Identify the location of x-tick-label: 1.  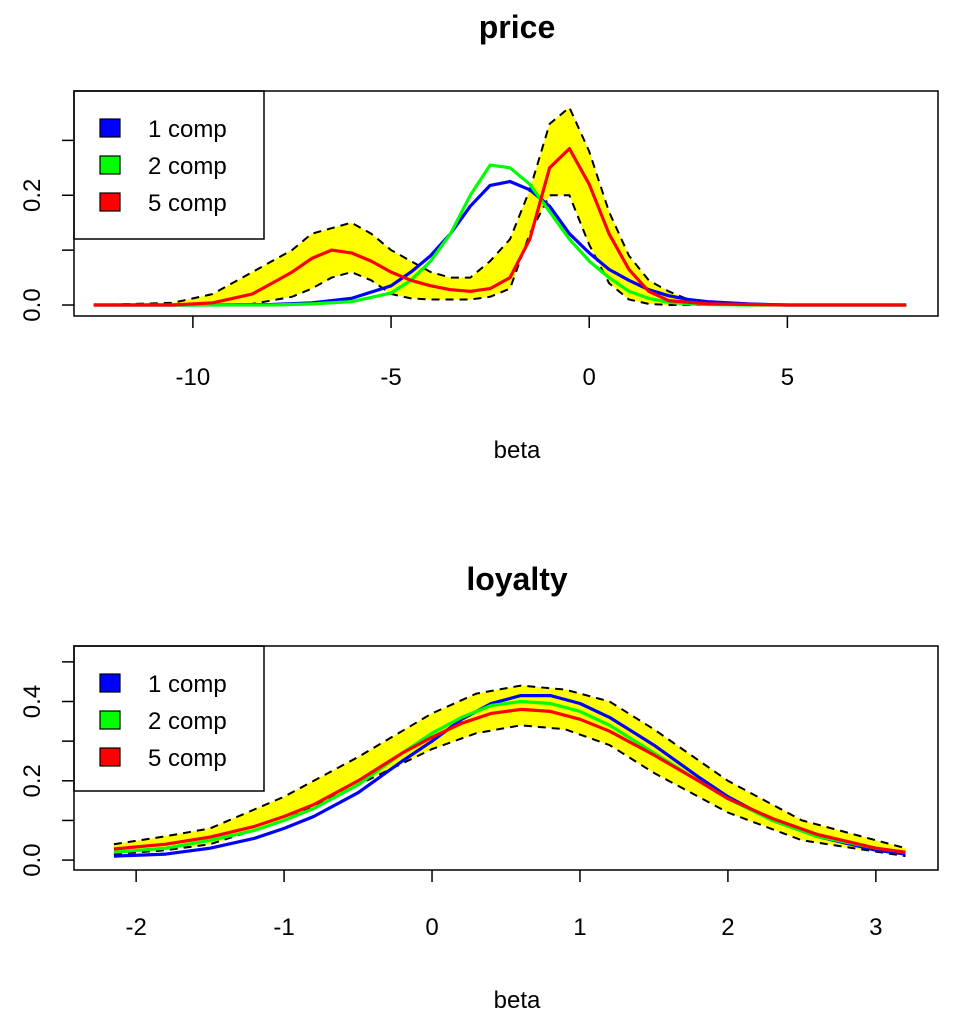
(579, 927).